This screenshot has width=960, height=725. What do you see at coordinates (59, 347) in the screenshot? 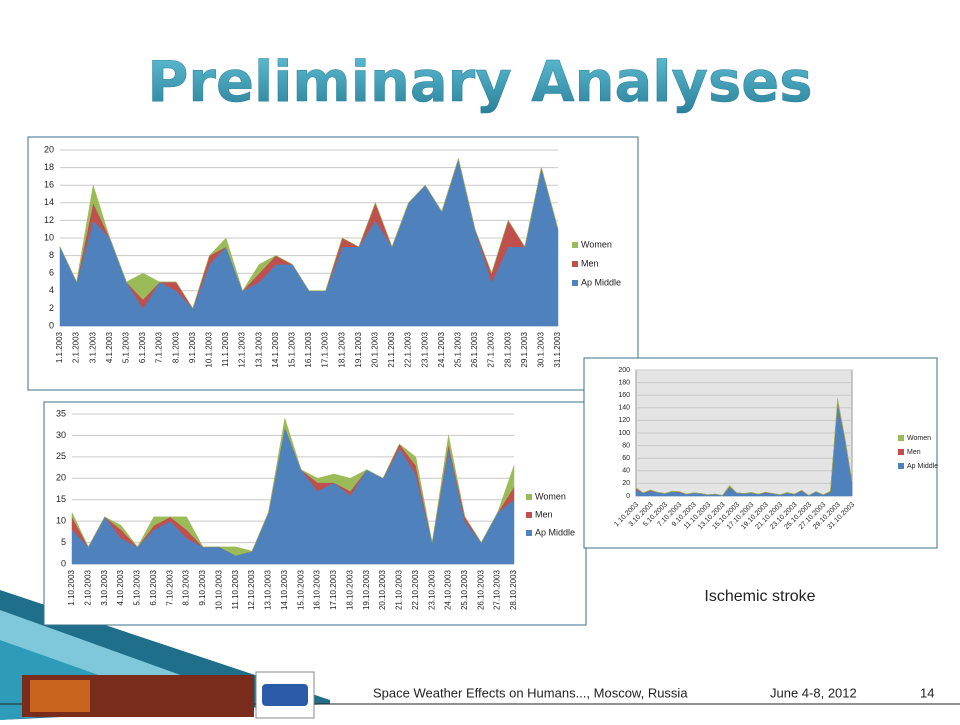
I see `x-tick-label: 1.1.2003` at bounding box center [59, 347].